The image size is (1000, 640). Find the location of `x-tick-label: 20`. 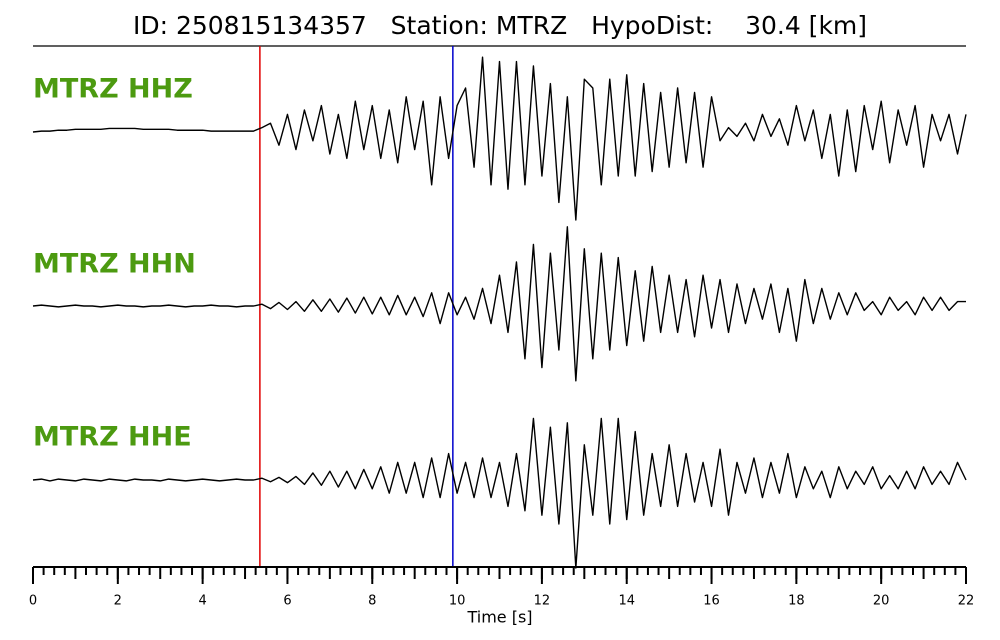

x-tick-label: 20 is located at coordinates (881, 601).